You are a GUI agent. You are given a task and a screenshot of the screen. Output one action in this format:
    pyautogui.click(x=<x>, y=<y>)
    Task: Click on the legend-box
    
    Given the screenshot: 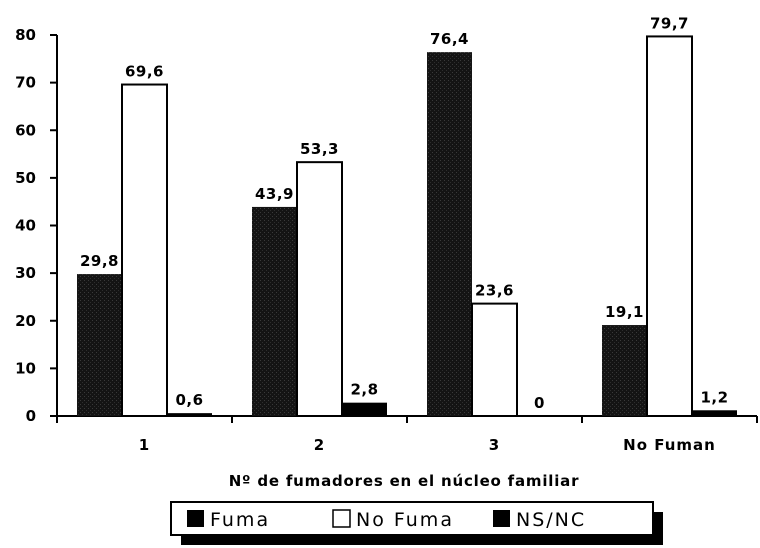 What is the action you would take?
    pyautogui.click(x=412, y=518)
    